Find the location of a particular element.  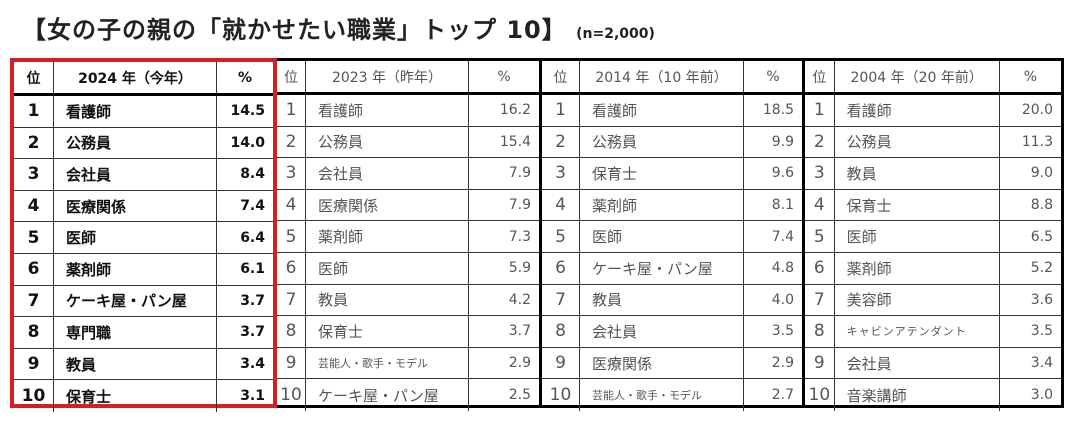

rank-header: 位 is located at coordinates (561, 76).